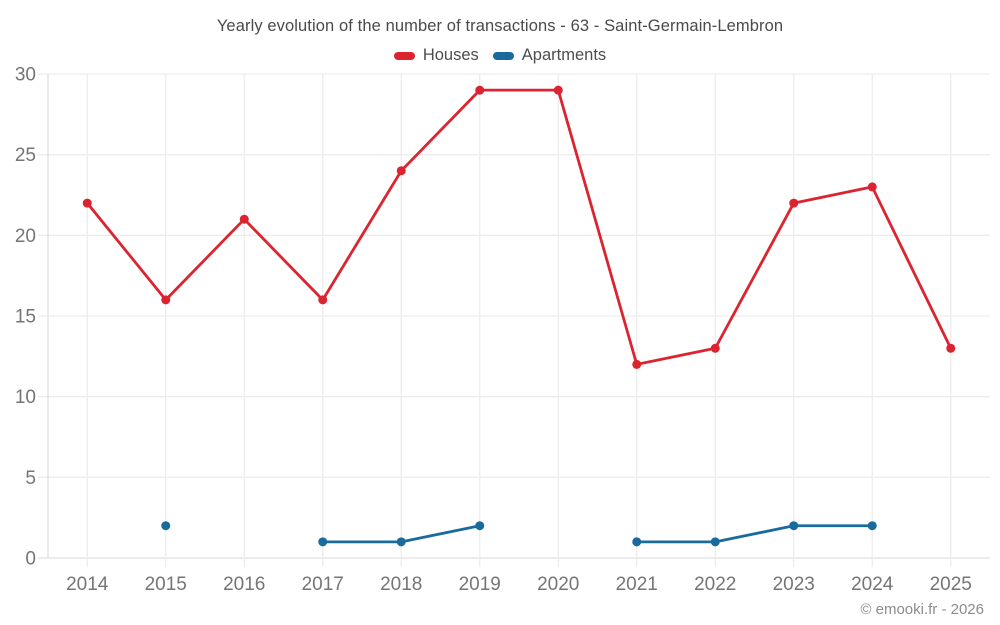  Describe the element at coordinates (872, 584) in the screenshot. I see `x-tick-label: 2024` at that location.